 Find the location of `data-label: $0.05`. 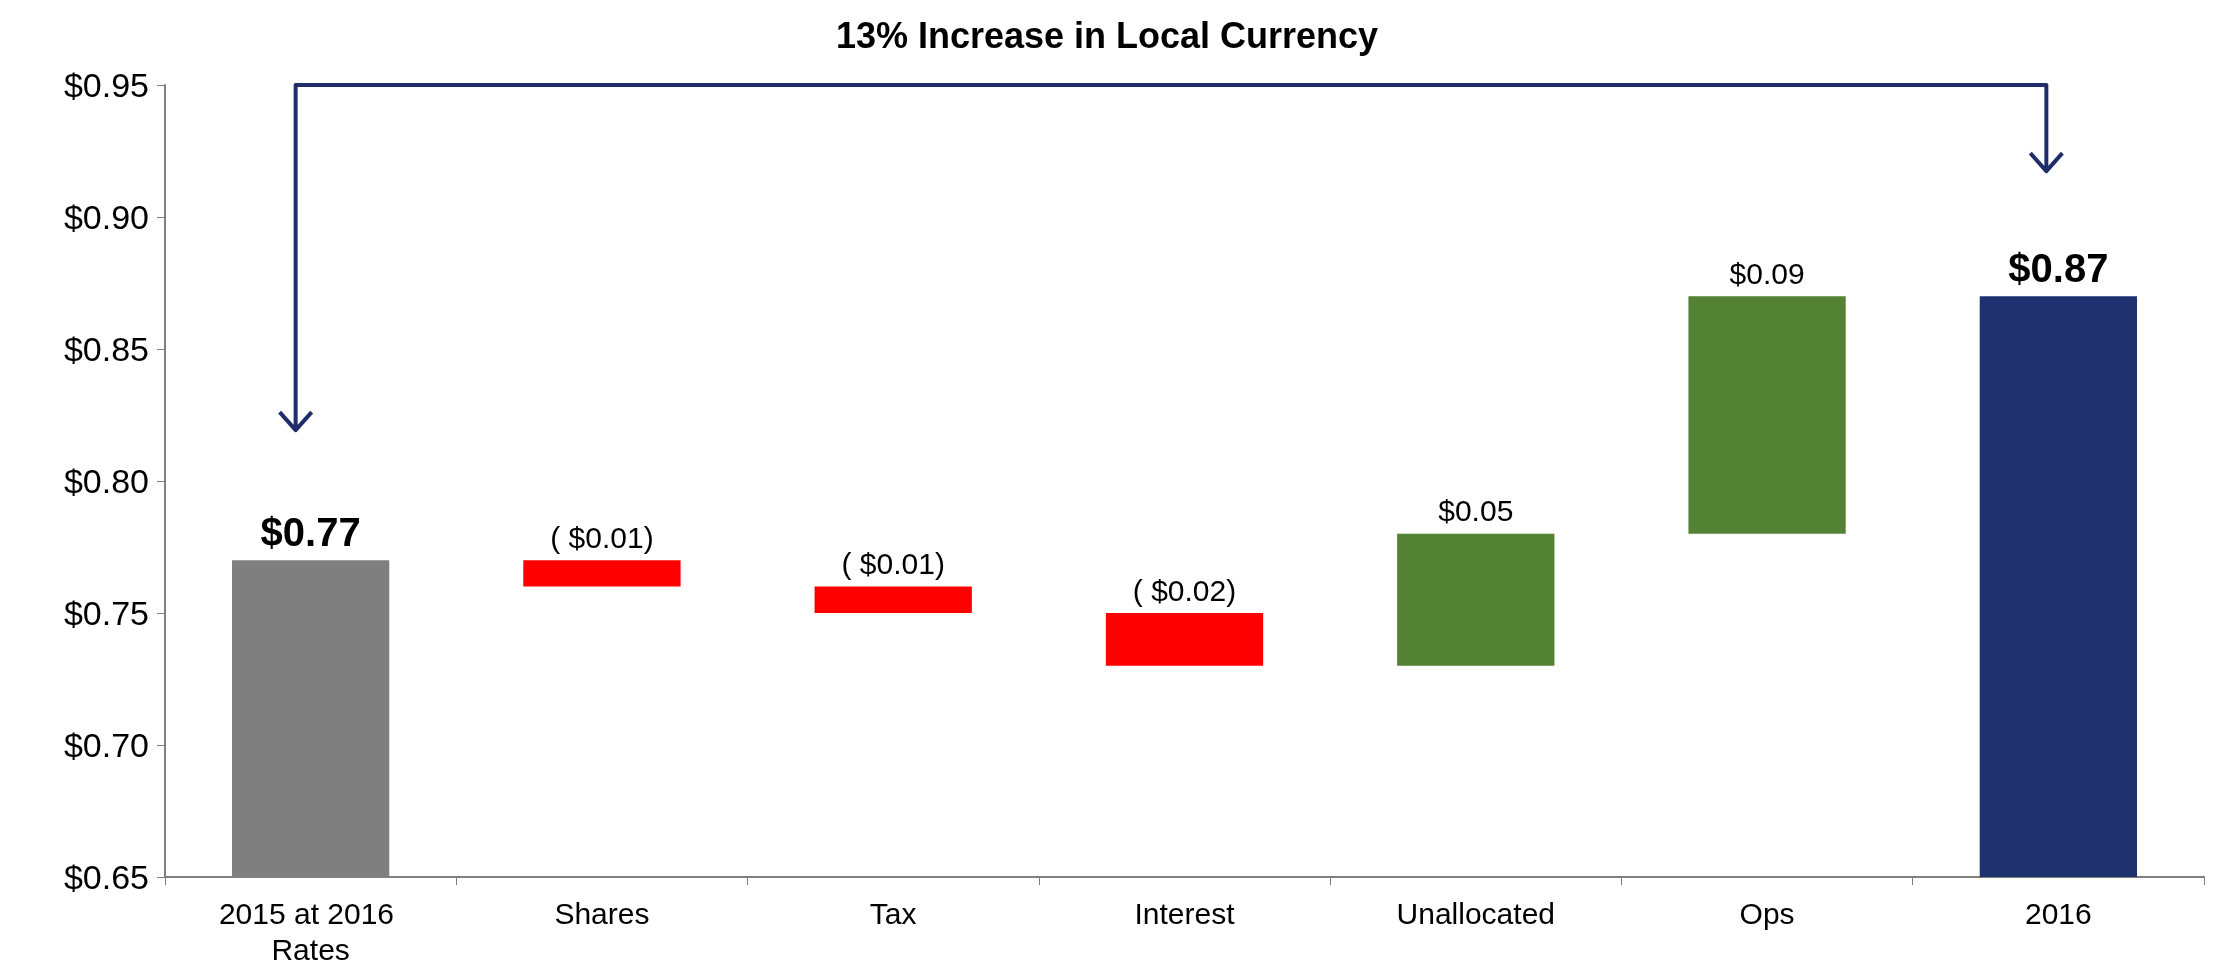

data-label: $0.05 is located at coordinates (1476, 511).